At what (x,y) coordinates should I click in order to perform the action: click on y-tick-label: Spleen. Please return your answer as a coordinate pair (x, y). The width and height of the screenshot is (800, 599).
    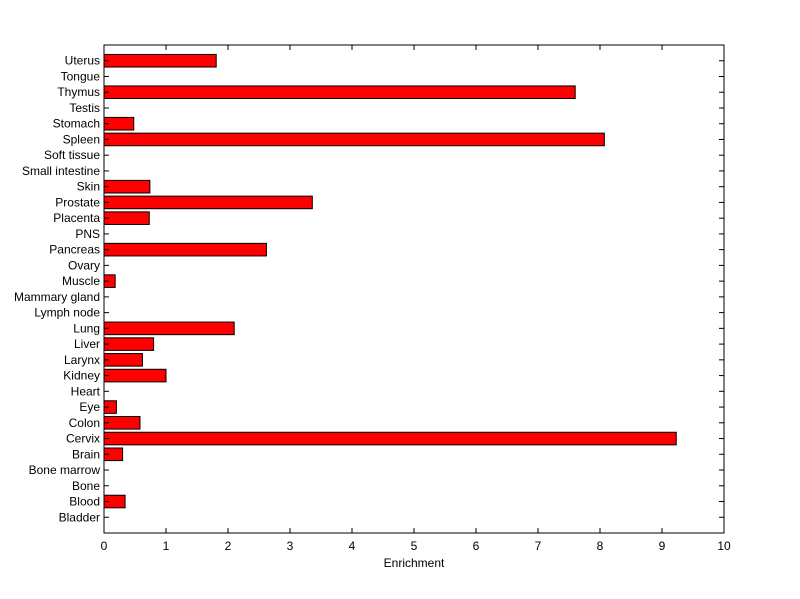
    Looking at the image, I should click on (81, 139).